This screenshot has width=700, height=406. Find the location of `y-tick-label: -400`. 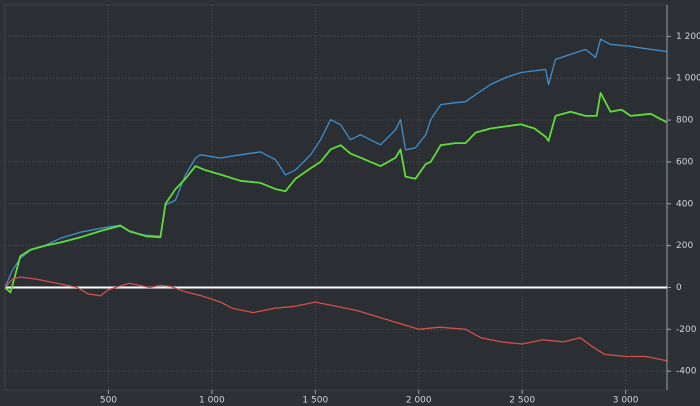

y-tick-label: -400 is located at coordinates (686, 372).